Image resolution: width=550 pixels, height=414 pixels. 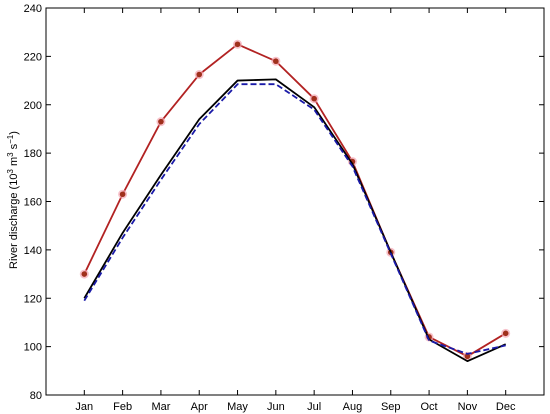 I want to click on x-tick-label: Oct, so click(x=429, y=407).